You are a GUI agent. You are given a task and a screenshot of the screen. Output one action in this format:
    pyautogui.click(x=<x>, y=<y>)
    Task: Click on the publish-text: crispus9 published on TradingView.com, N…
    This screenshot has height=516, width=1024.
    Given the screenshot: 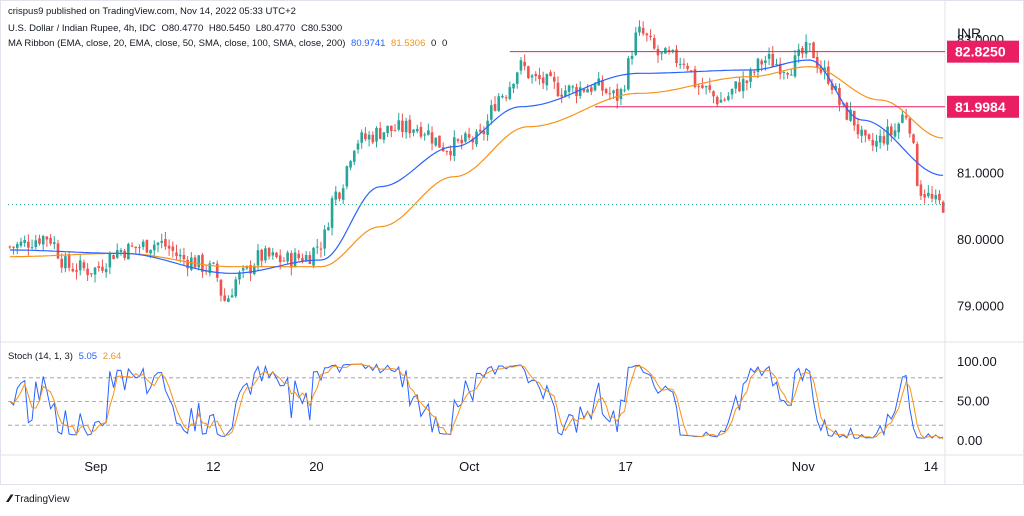 What is the action you would take?
    pyautogui.click(x=152, y=11)
    